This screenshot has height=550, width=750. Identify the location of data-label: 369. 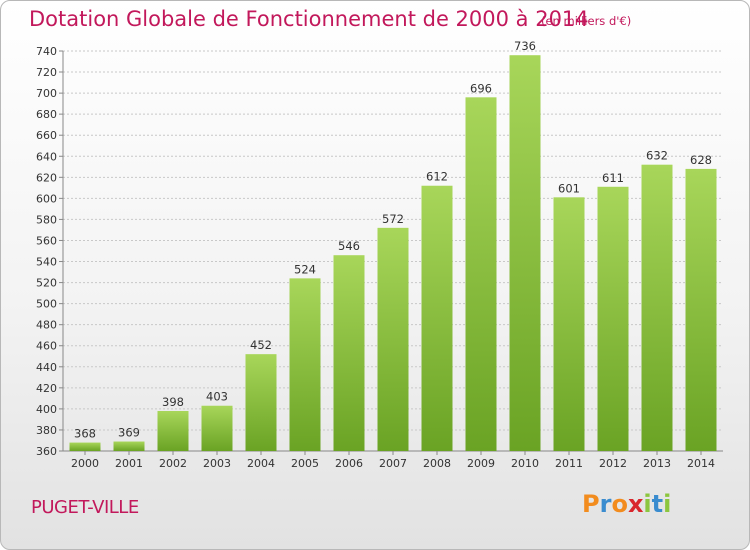
(129, 433).